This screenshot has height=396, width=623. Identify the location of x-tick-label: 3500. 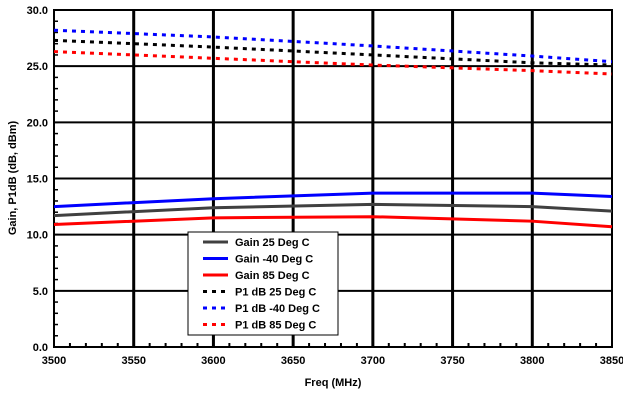
(54, 361).